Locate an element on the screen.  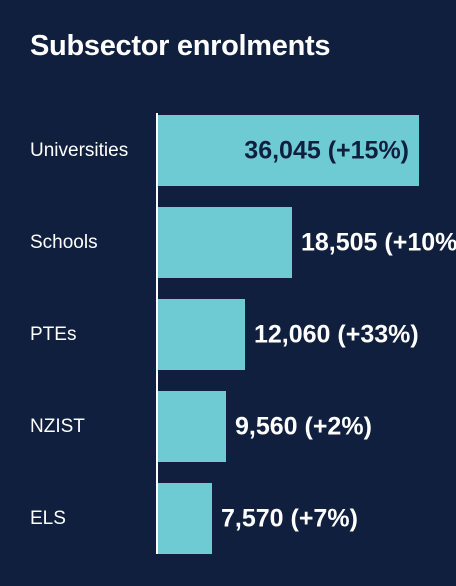
category-label: ELS is located at coordinates (48, 518).